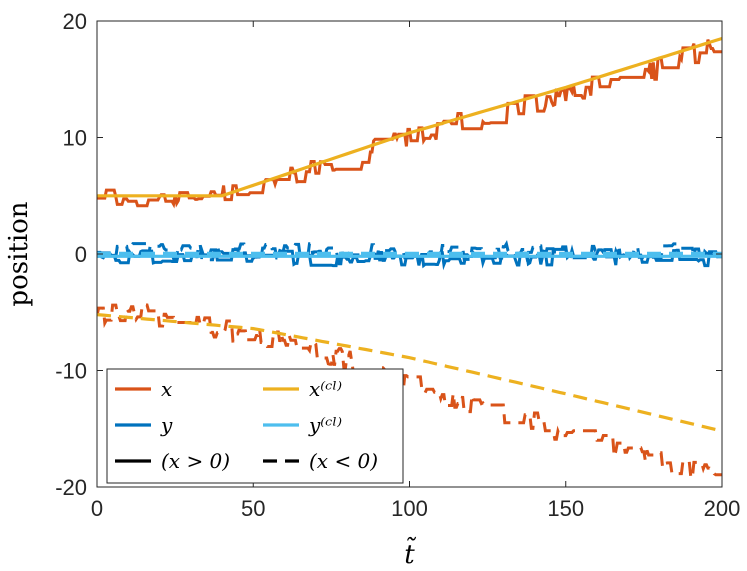  I want to click on y-tick-label: 20, so click(75, 21).